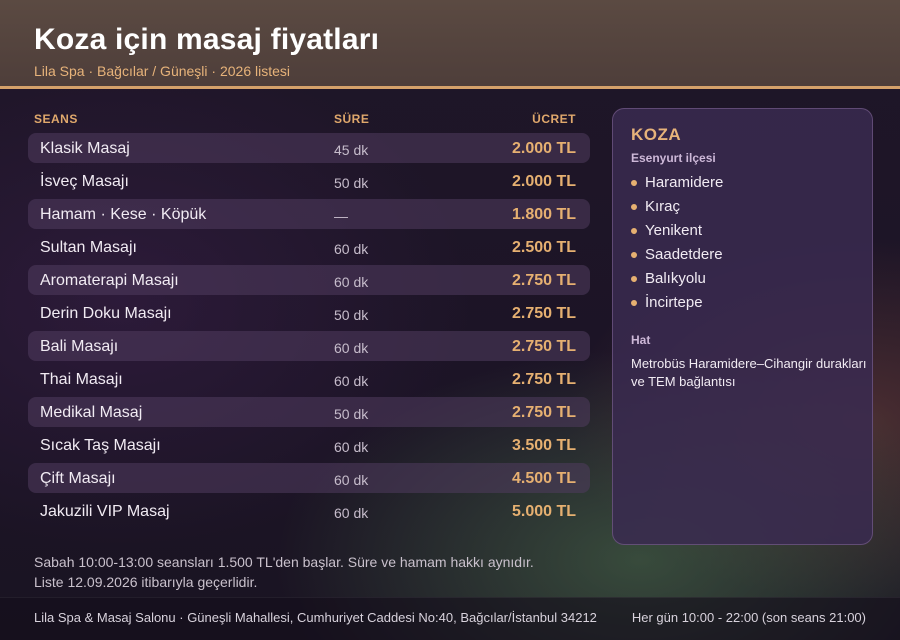 The image size is (900, 640). What do you see at coordinates (684, 254) in the screenshot?
I see `neighborhood-name: Saadetdere` at bounding box center [684, 254].